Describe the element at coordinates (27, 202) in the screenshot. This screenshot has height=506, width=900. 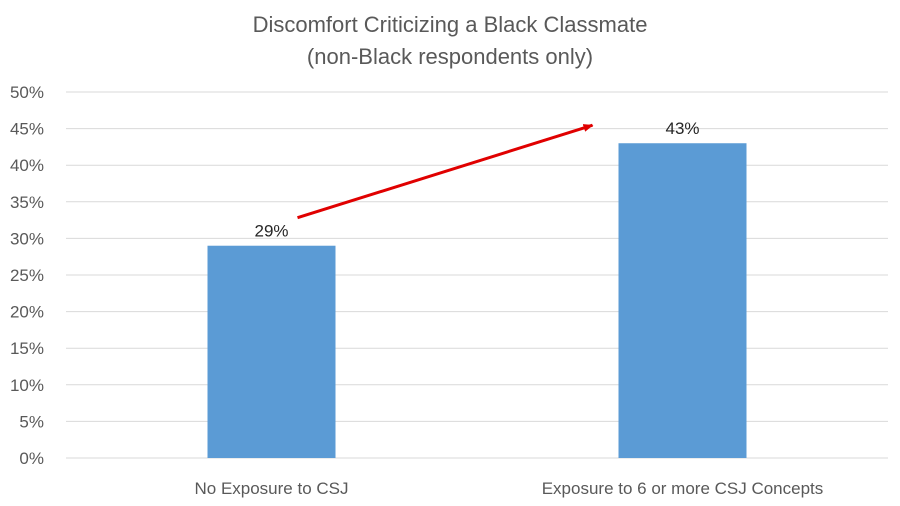
I see `y-tick-label: 35%` at that location.